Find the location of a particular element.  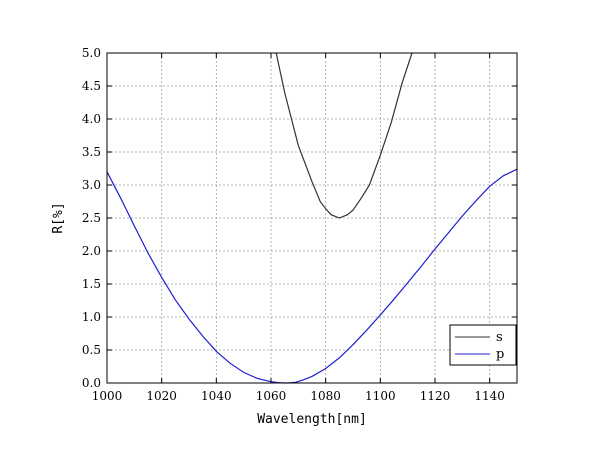

y-tick-label: 0.5 is located at coordinates (91, 350).